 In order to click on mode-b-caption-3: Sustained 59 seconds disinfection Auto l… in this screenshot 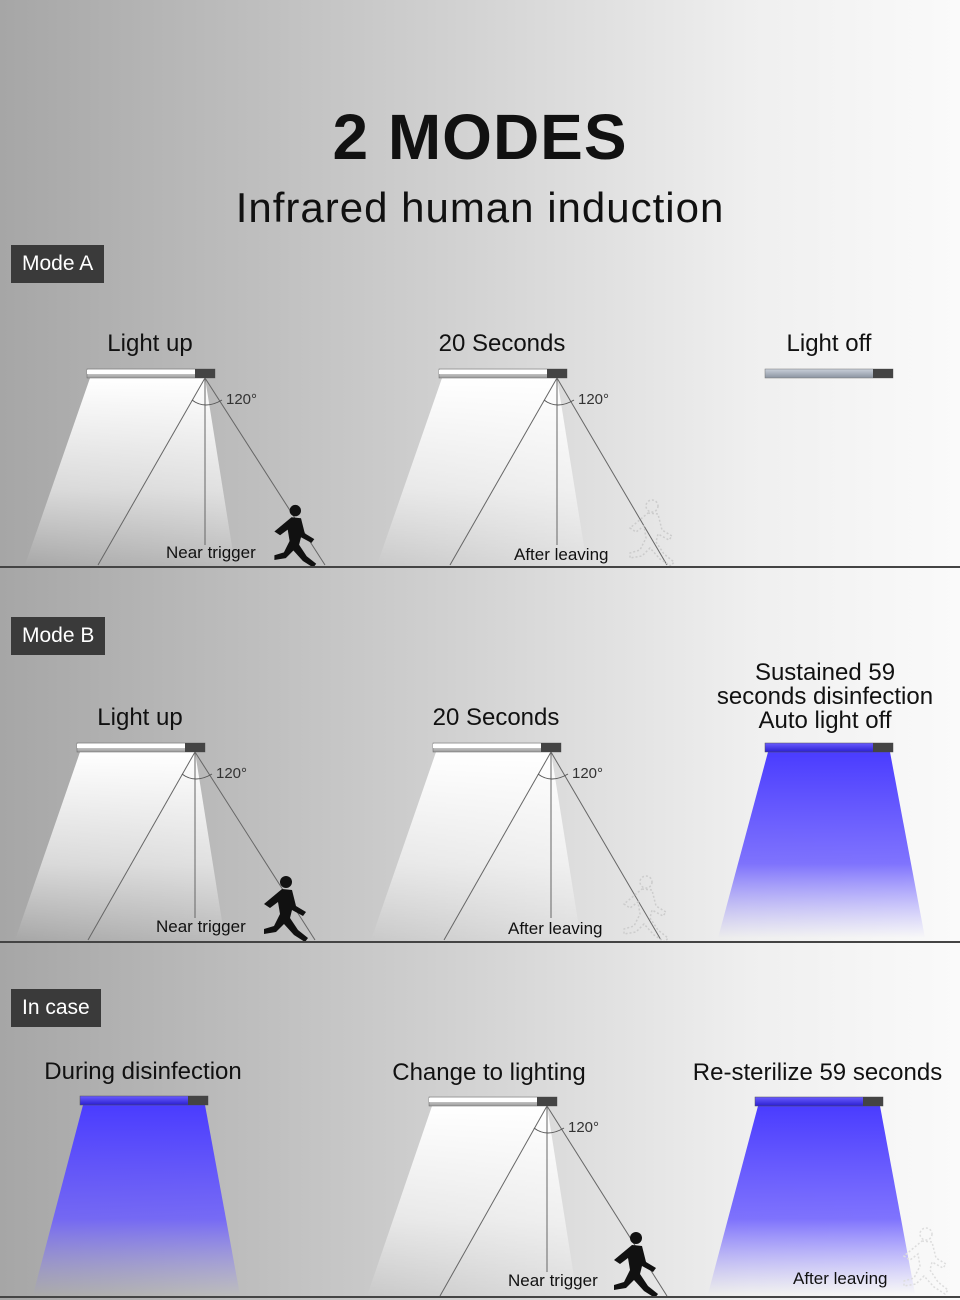, I will do `click(825, 697)`.